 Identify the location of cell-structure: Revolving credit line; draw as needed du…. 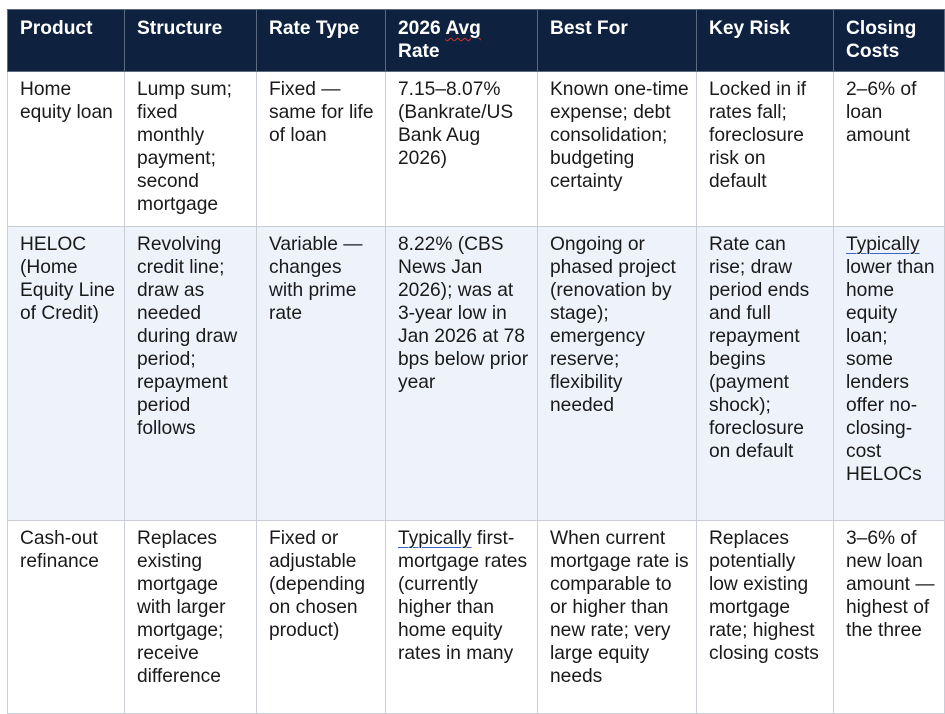
(190, 373).